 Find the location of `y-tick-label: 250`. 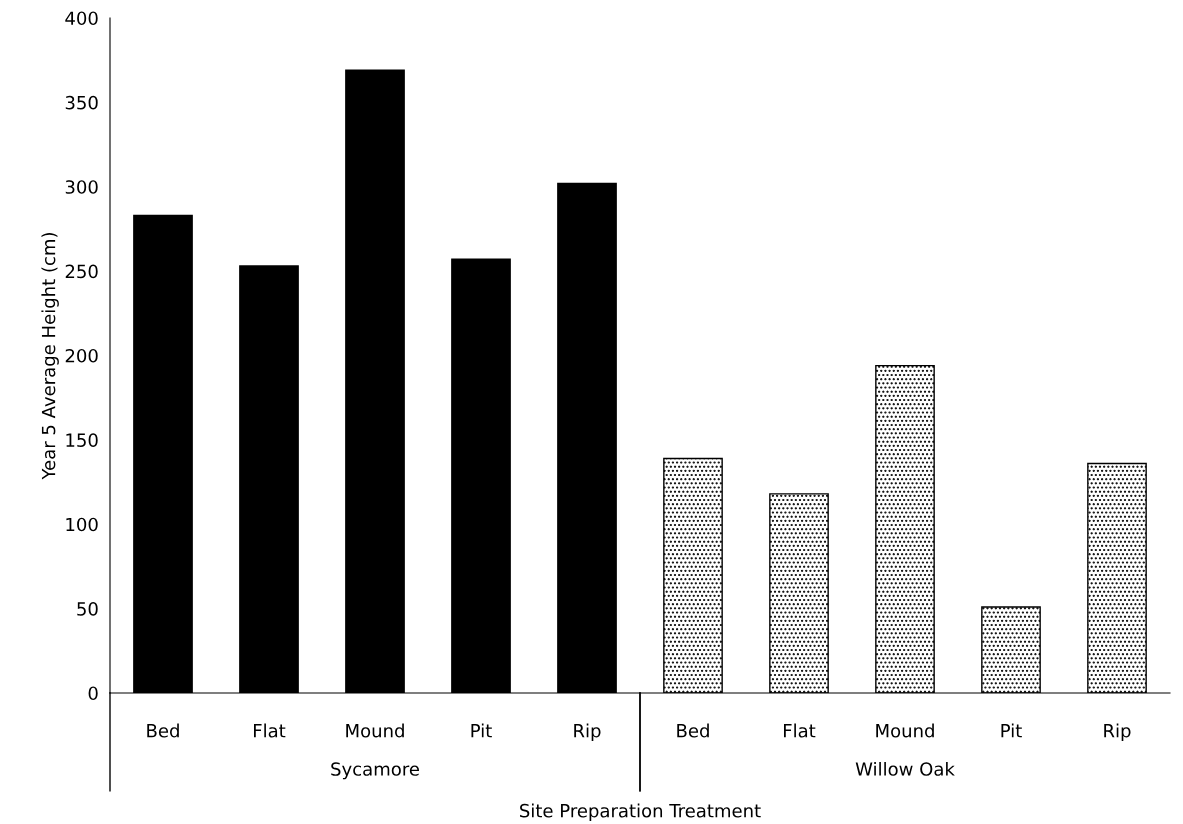

y-tick-label: 250 is located at coordinates (81, 271).